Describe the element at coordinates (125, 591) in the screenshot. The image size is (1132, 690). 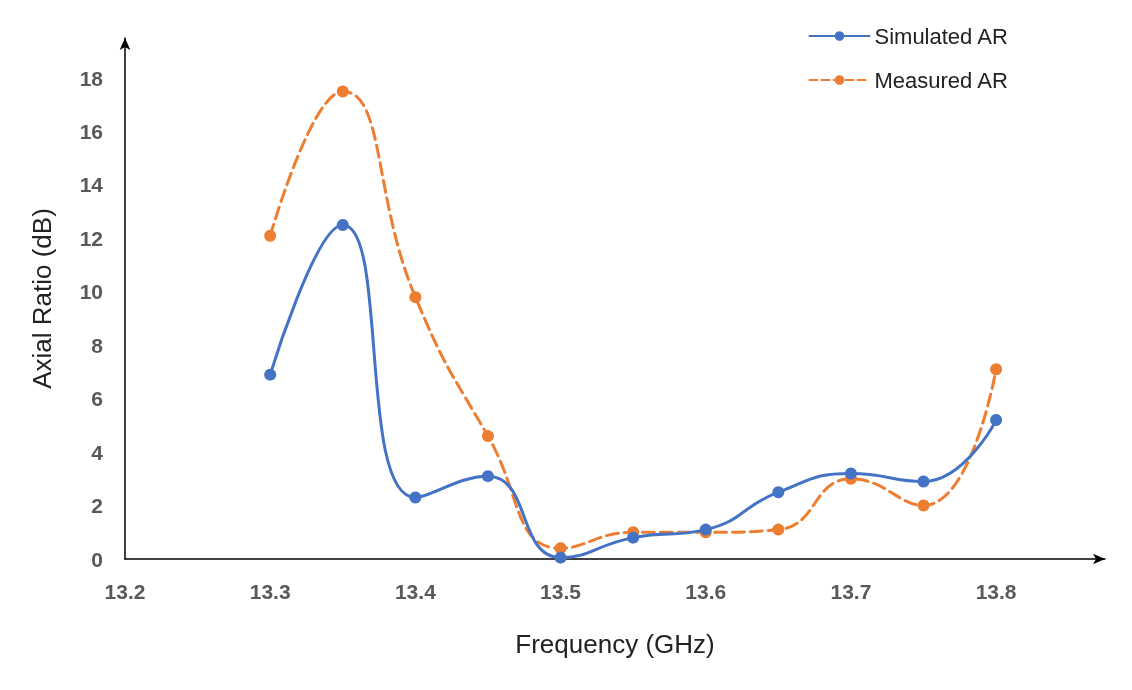
I see `x-tick-label: 13.2` at that location.